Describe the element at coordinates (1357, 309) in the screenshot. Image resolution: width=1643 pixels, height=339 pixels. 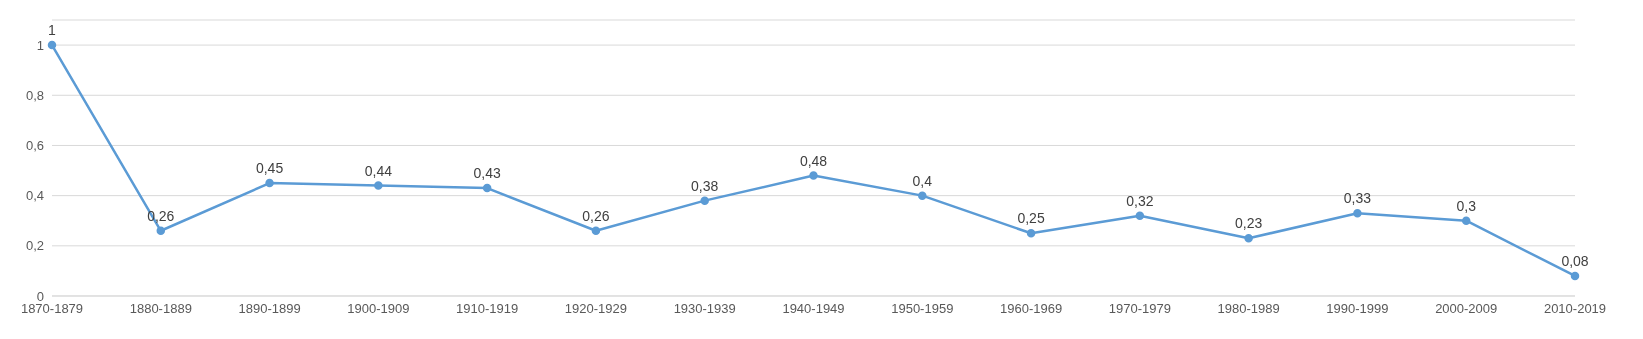
I see `x-tick-label: 1990-1999` at that location.